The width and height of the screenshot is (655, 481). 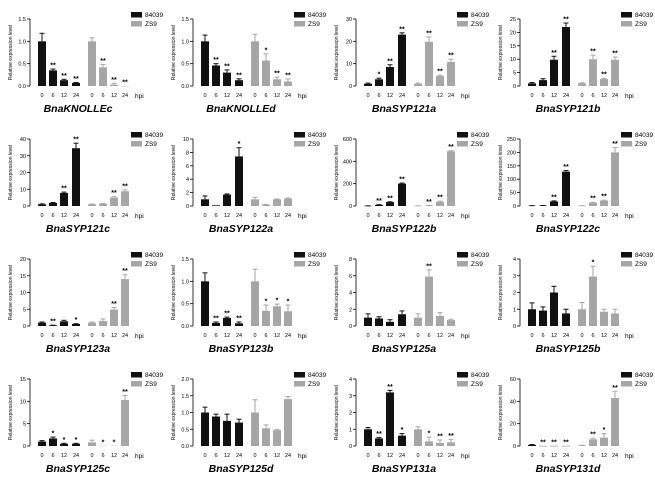 I want to click on y-tick-label: 6, so click(x=187, y=167).